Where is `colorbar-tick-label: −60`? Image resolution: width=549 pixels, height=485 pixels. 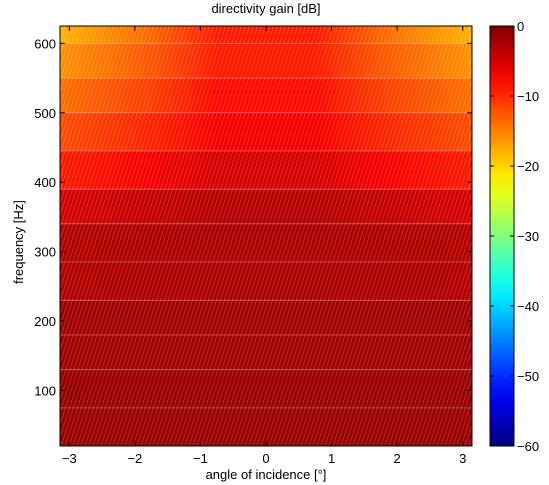
colorbar-tick-label: −60 is located at coordinates (528, 446).